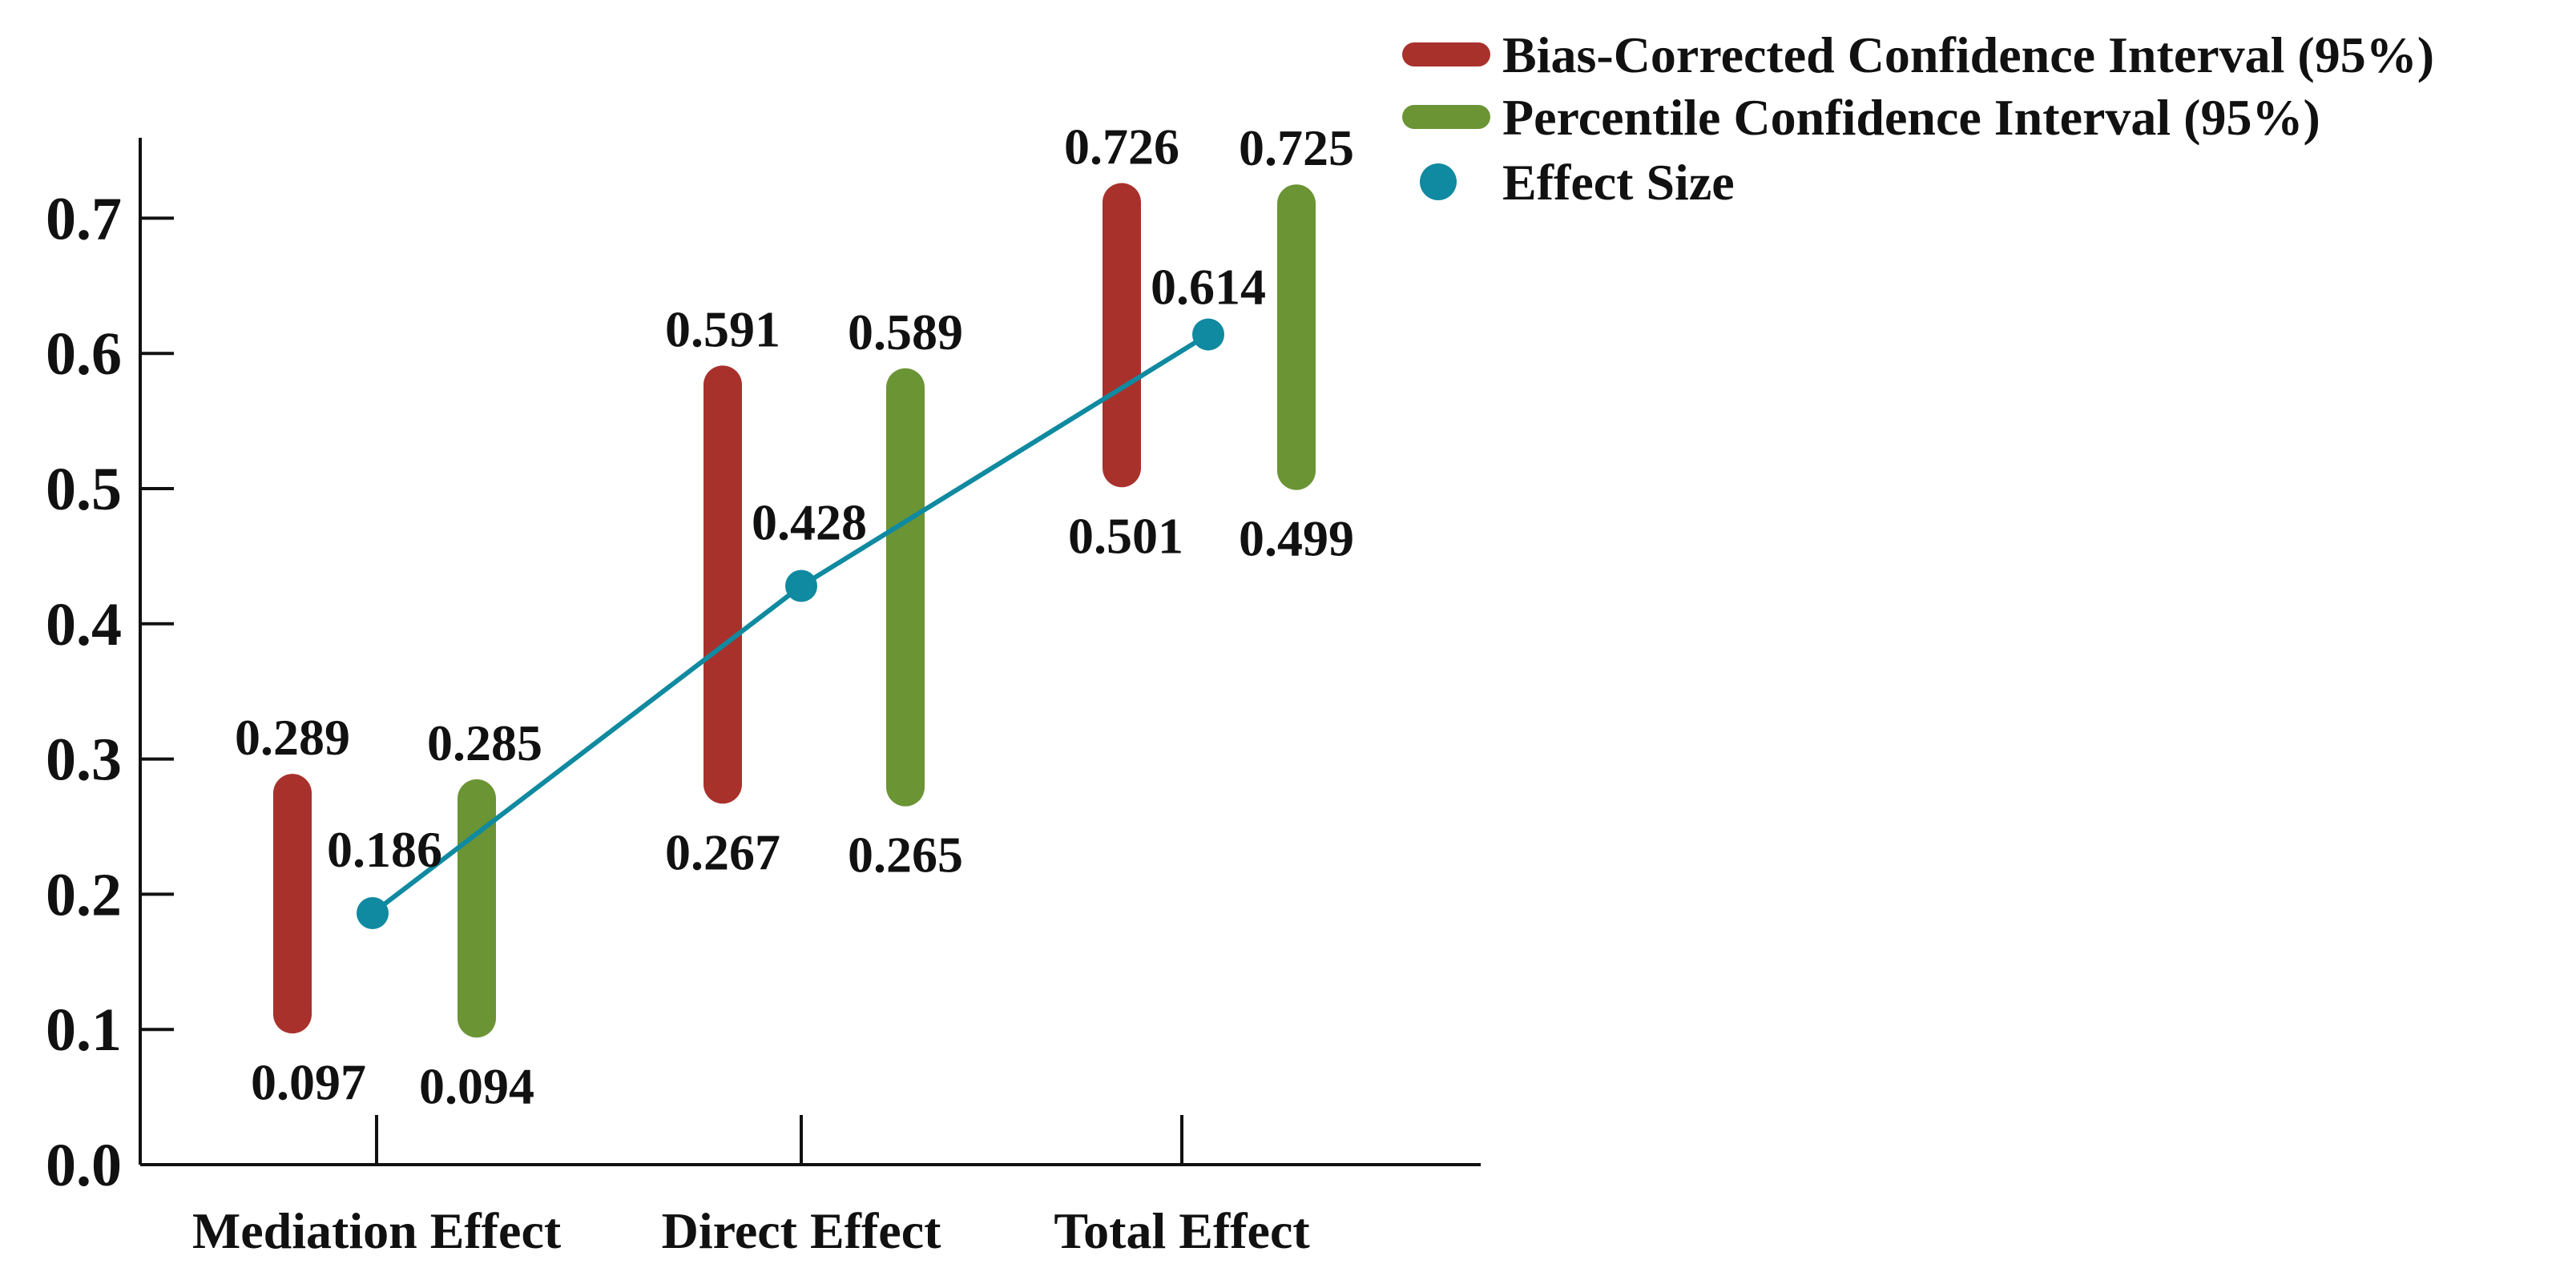 Image resolution: width=2576 pixels, height=1288 pixels. What do you see at coordinates (1618, 182) in the screenshot?
I see `legend-label-effect-size: Effect Size` at bounding box center [1618, 182].